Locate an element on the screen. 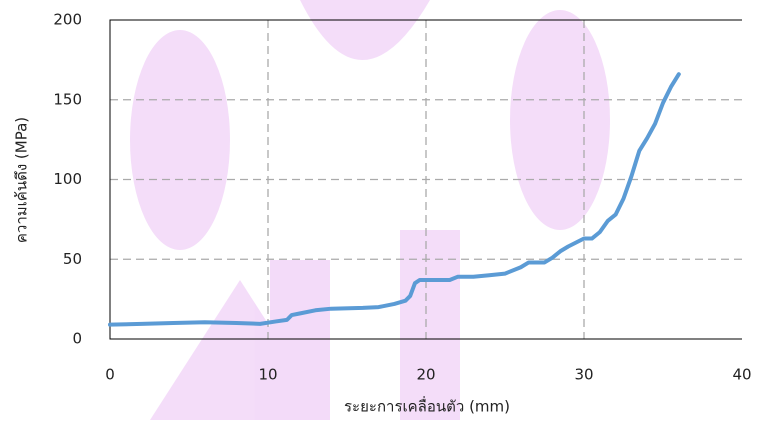 The image size is (759, 423). y-tick-label: 0 is located at coordinates (77, 339).